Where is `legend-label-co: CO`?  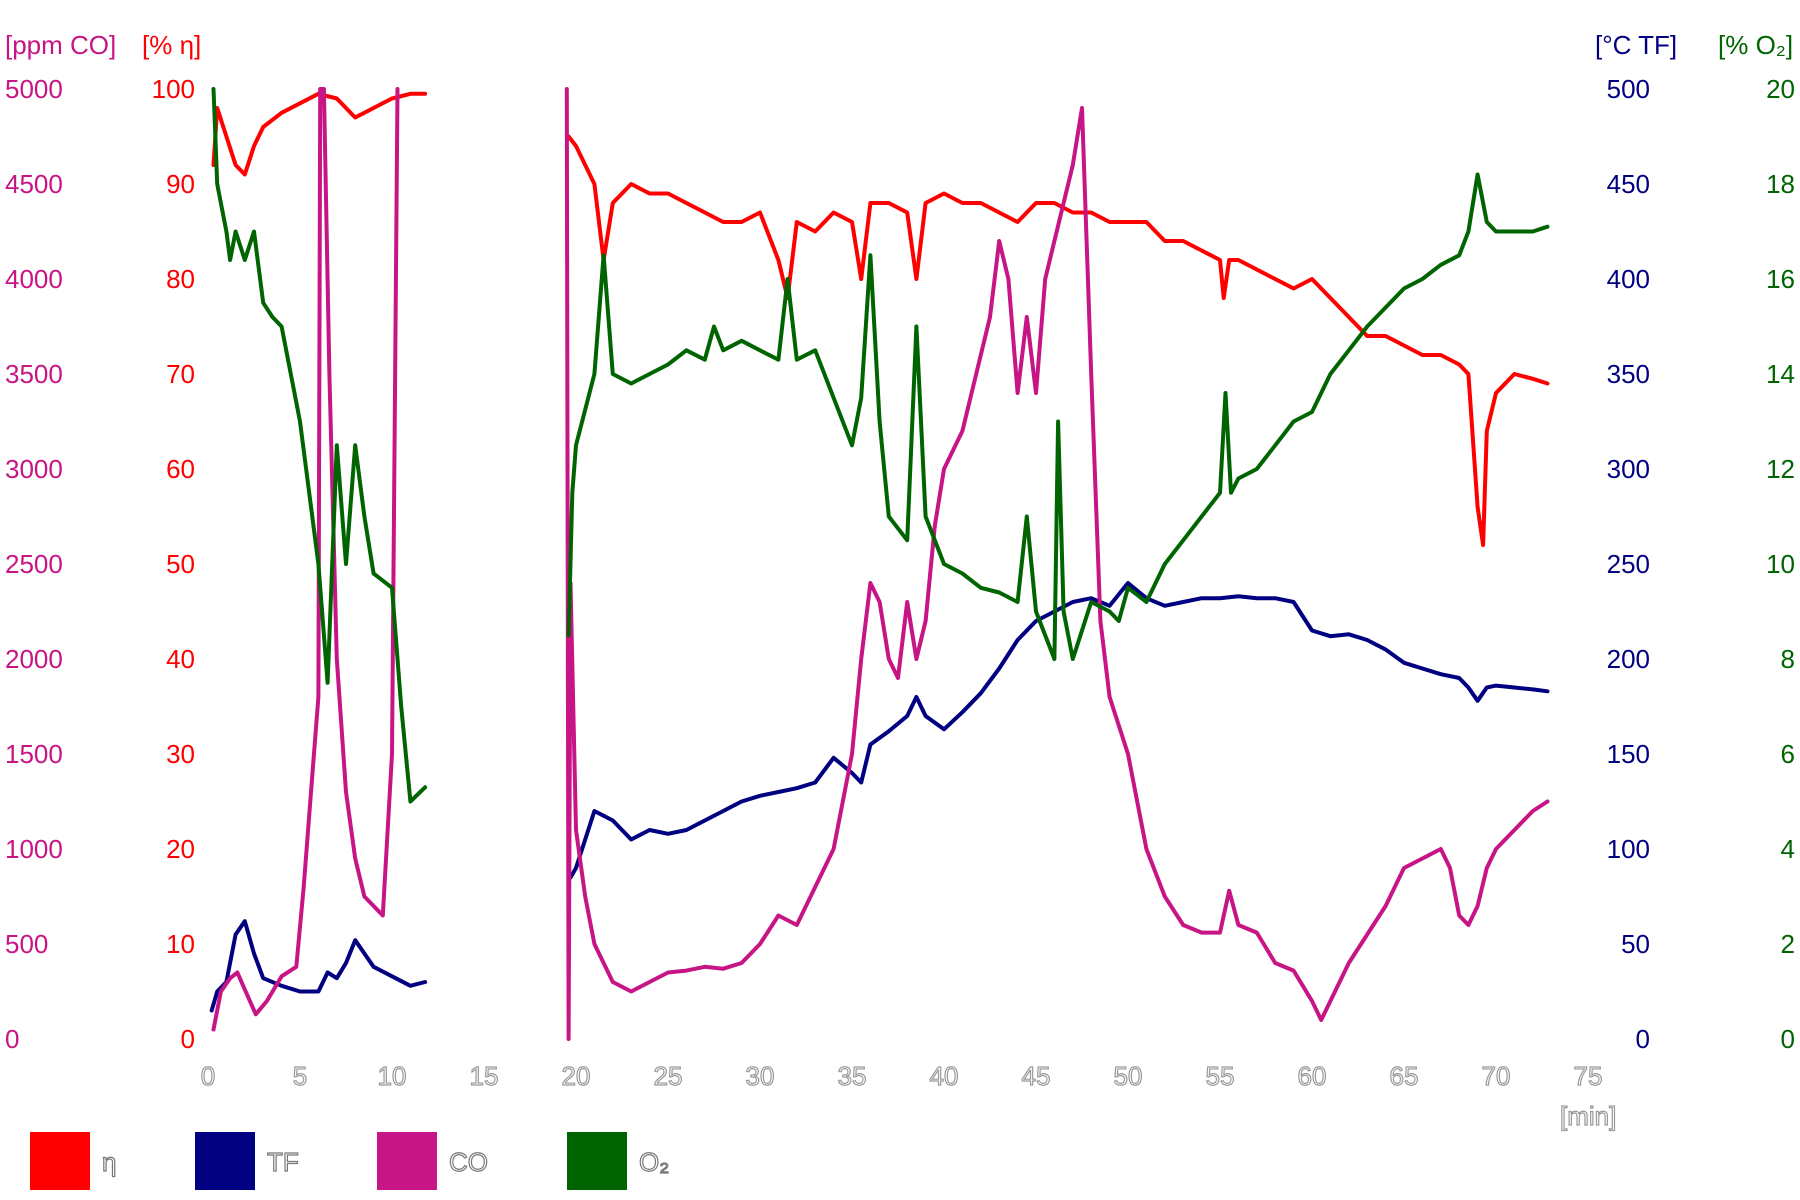 legend-label-co: CO is located at coordinates (468, 1162).